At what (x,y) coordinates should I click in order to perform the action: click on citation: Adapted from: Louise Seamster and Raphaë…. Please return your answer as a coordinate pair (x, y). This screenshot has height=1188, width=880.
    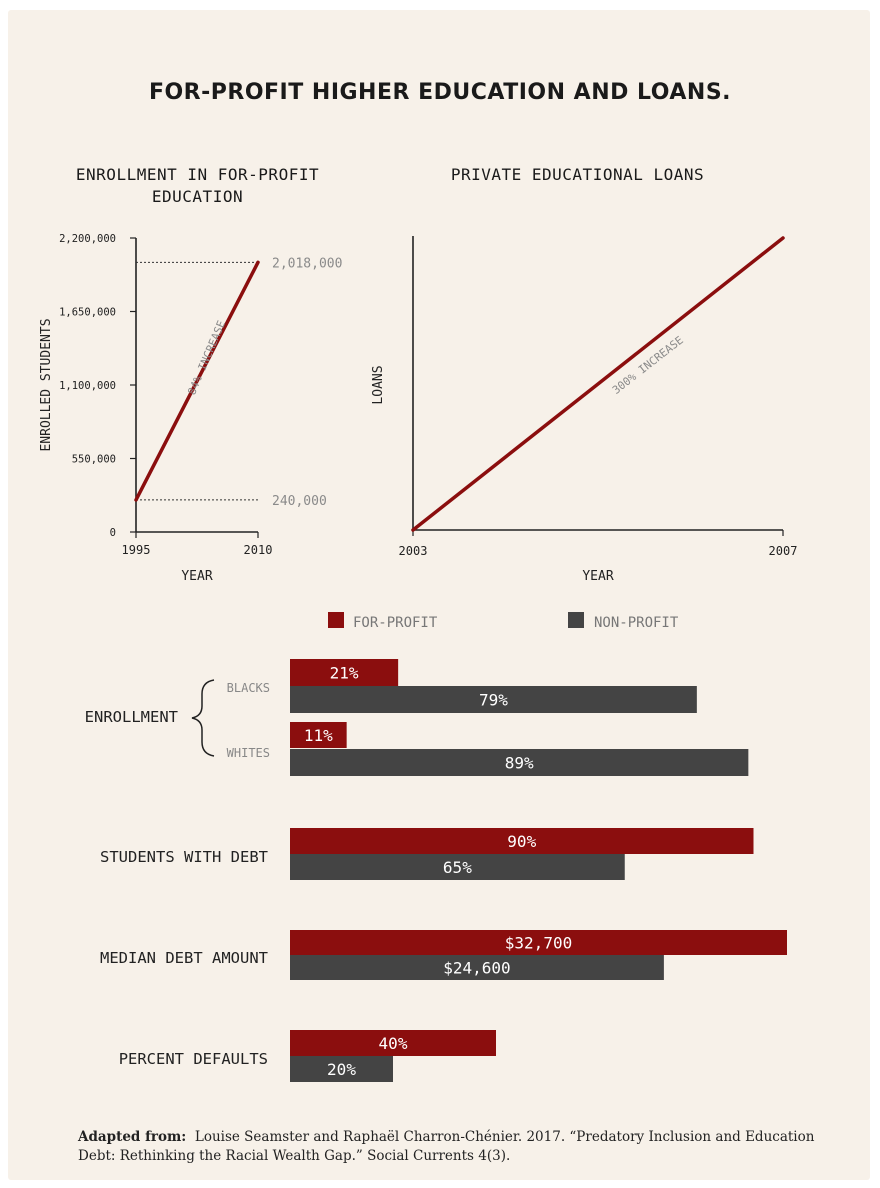
    Looking at the image, I should click on (448, 1147).